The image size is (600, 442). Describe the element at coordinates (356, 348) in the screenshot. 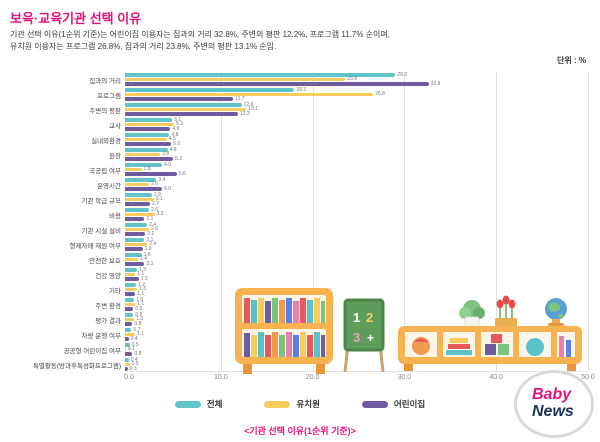

I see `bar-group: 0.5 0.1 0.8` at that location.